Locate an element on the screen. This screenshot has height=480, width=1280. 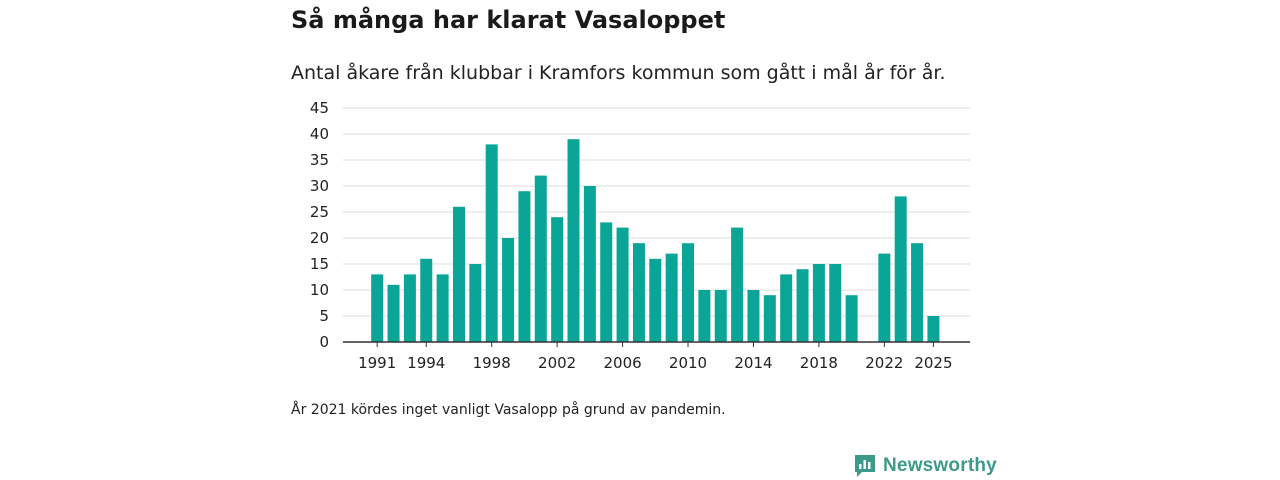
bar-2020 is located at coordinates (851, 318).